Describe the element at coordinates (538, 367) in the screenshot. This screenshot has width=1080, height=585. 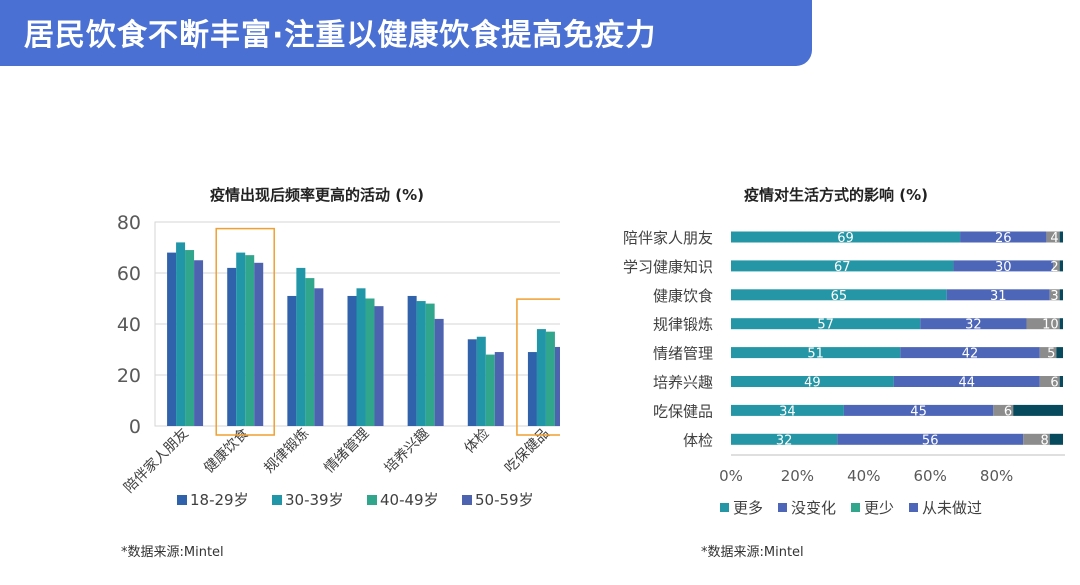
I see `highlight-box-吃保健品` at that location.